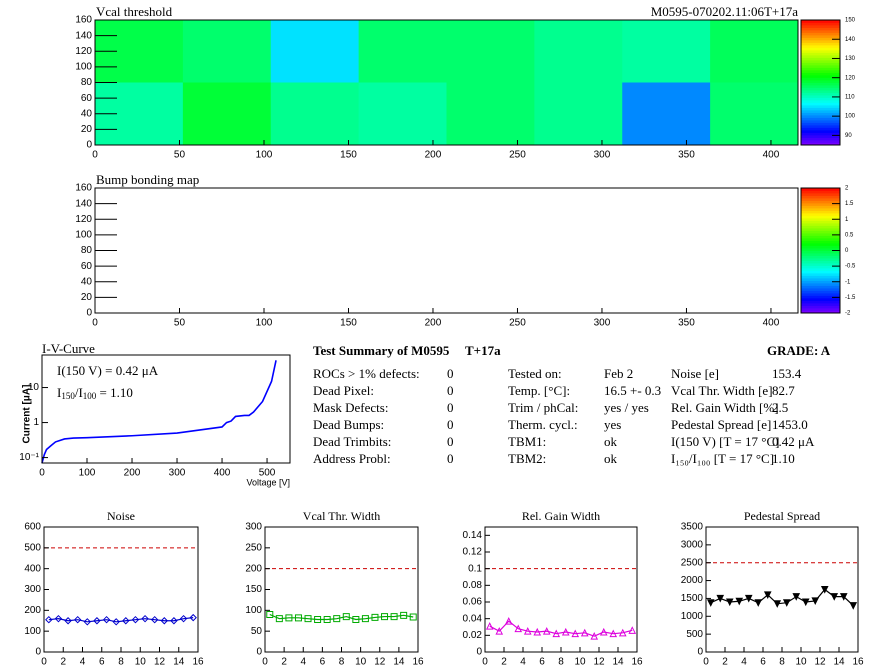  I want to click on y-tick-label: 2000, so click(692, 580).